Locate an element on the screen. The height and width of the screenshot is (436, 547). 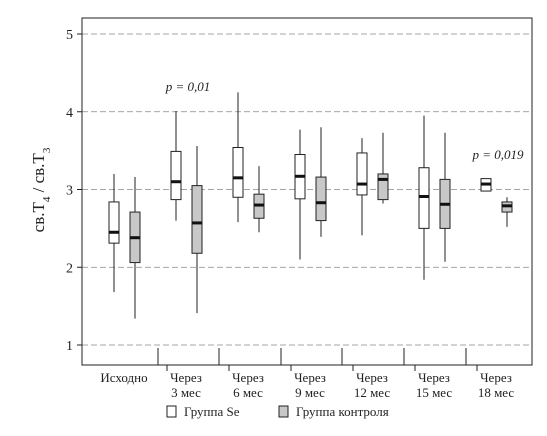
y-tick-label: 5 is located at coordinates (69, 35).